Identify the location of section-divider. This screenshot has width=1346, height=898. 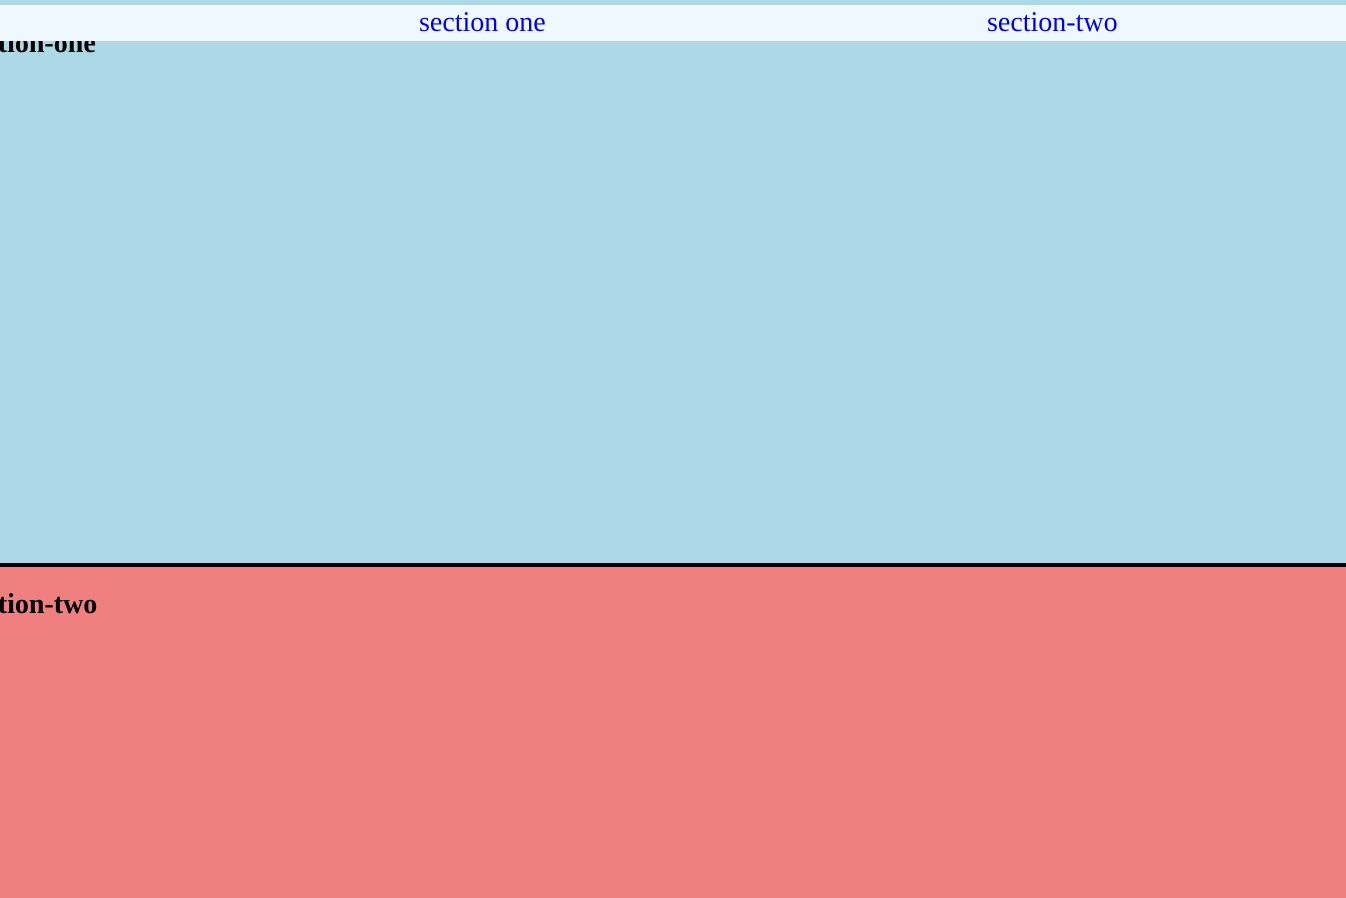
(673, 565).